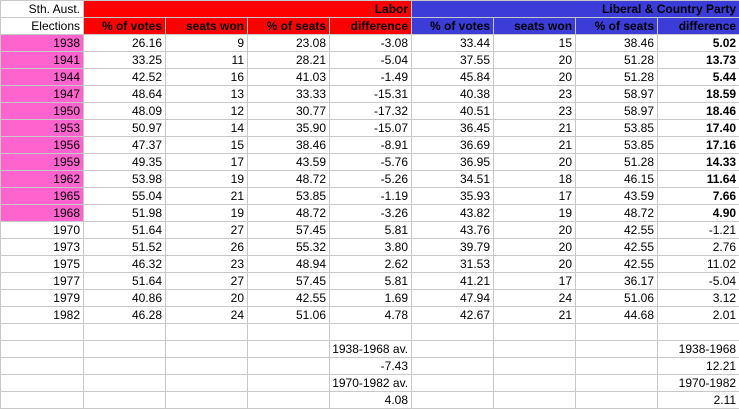 Image resolution: width=739 pixels, height=409 pixels. I want to click on lcp-difference-cell: 17.16, so click(698, 145).